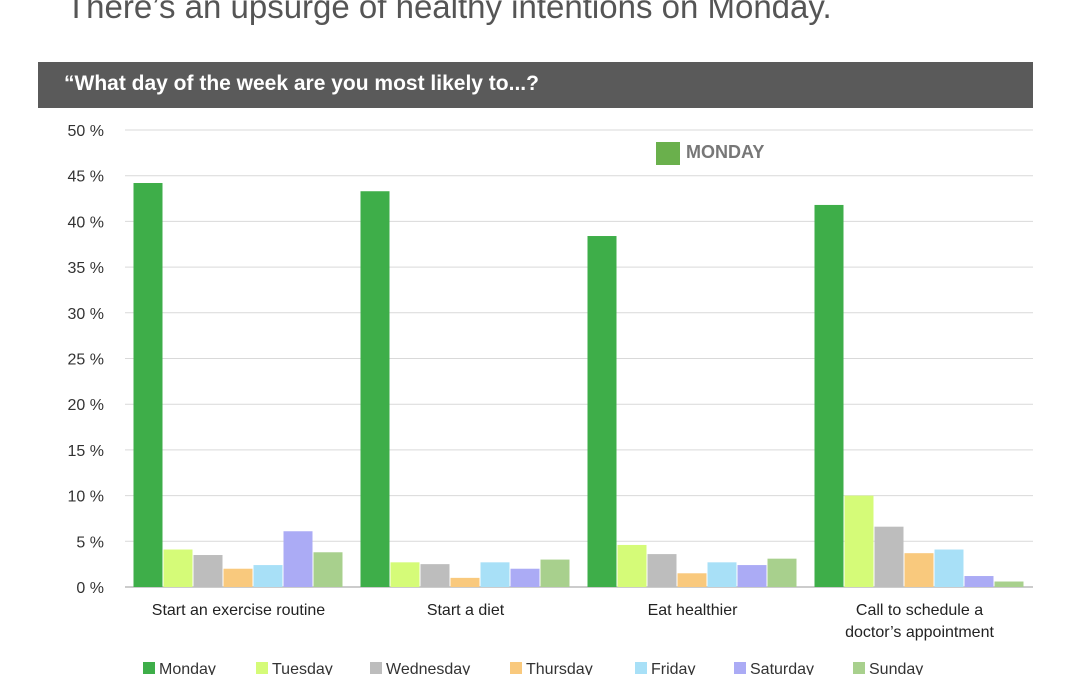 The image size is (1080, 675). Describe the element at coordinates (859, 668) in the screenshot. I see `legend-swatch-sunday` at that location.